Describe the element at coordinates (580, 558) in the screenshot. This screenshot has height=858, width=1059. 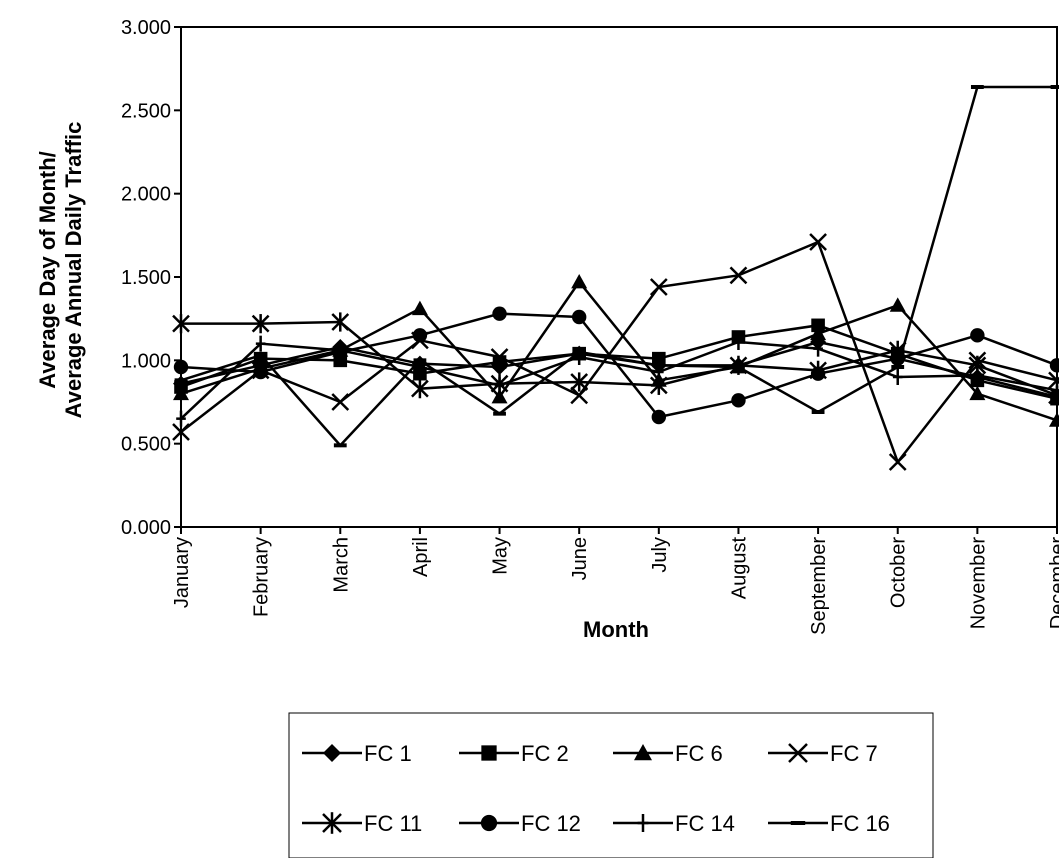
I see `x-tick-label: June` at that location.